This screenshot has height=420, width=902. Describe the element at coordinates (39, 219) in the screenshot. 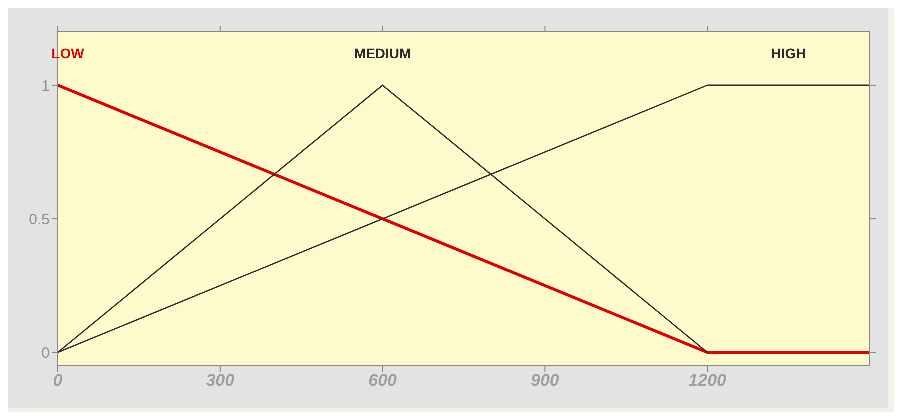

I see `y-tick-label: 0.5` at that location.